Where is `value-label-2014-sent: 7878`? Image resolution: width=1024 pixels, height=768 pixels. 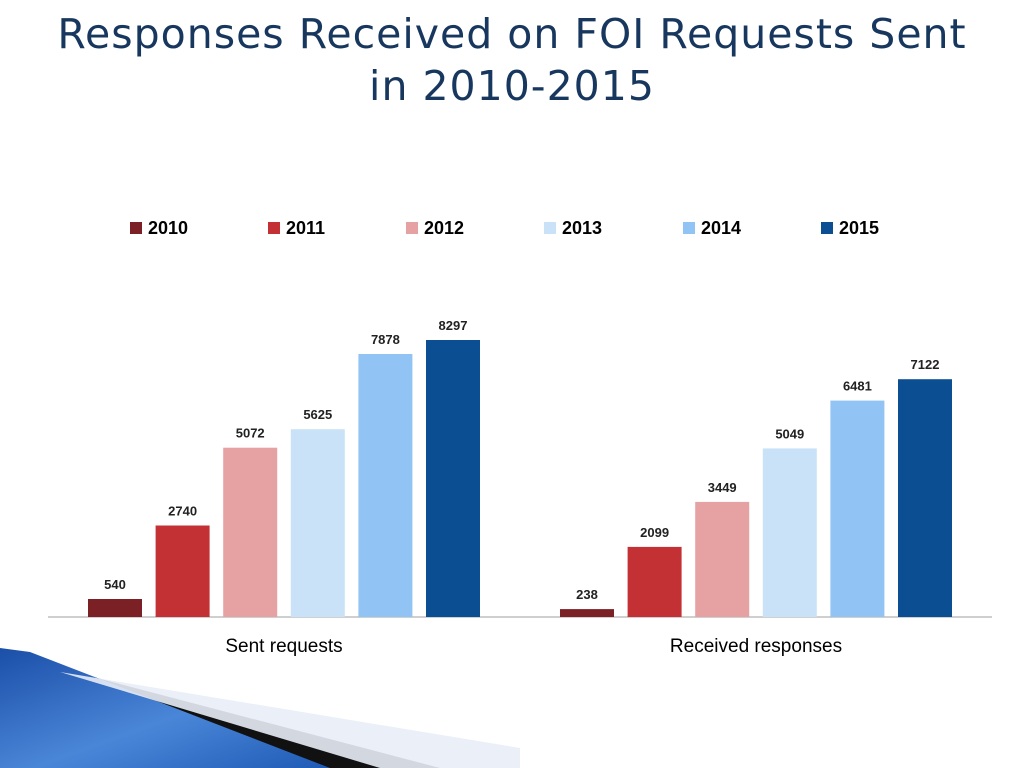 value-label-2014-sent: 7878 is located at coordinates (385, 339).